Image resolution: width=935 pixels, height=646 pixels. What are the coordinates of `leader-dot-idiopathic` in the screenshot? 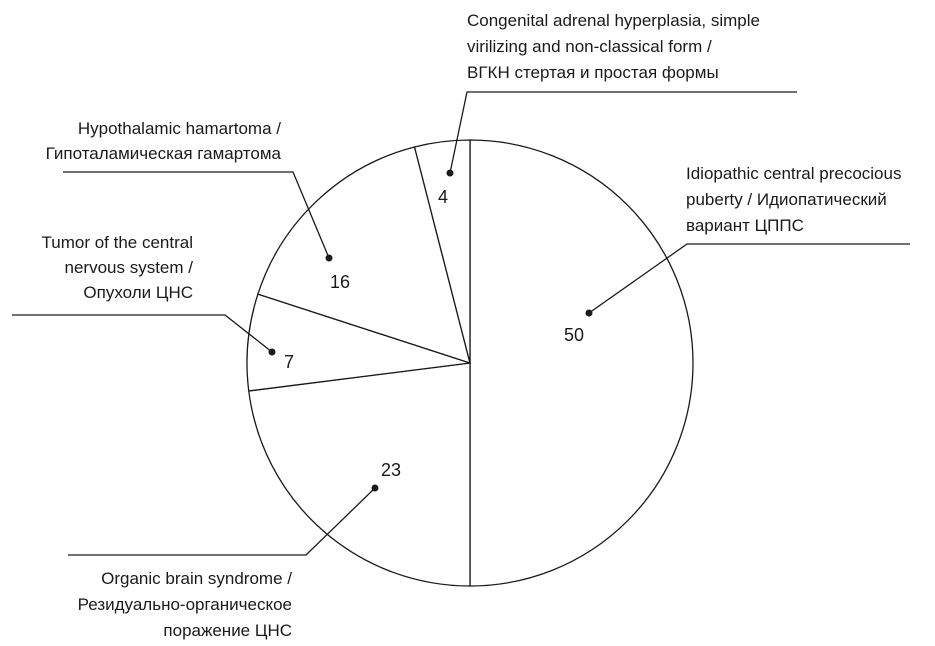 It's located at (589, 313).